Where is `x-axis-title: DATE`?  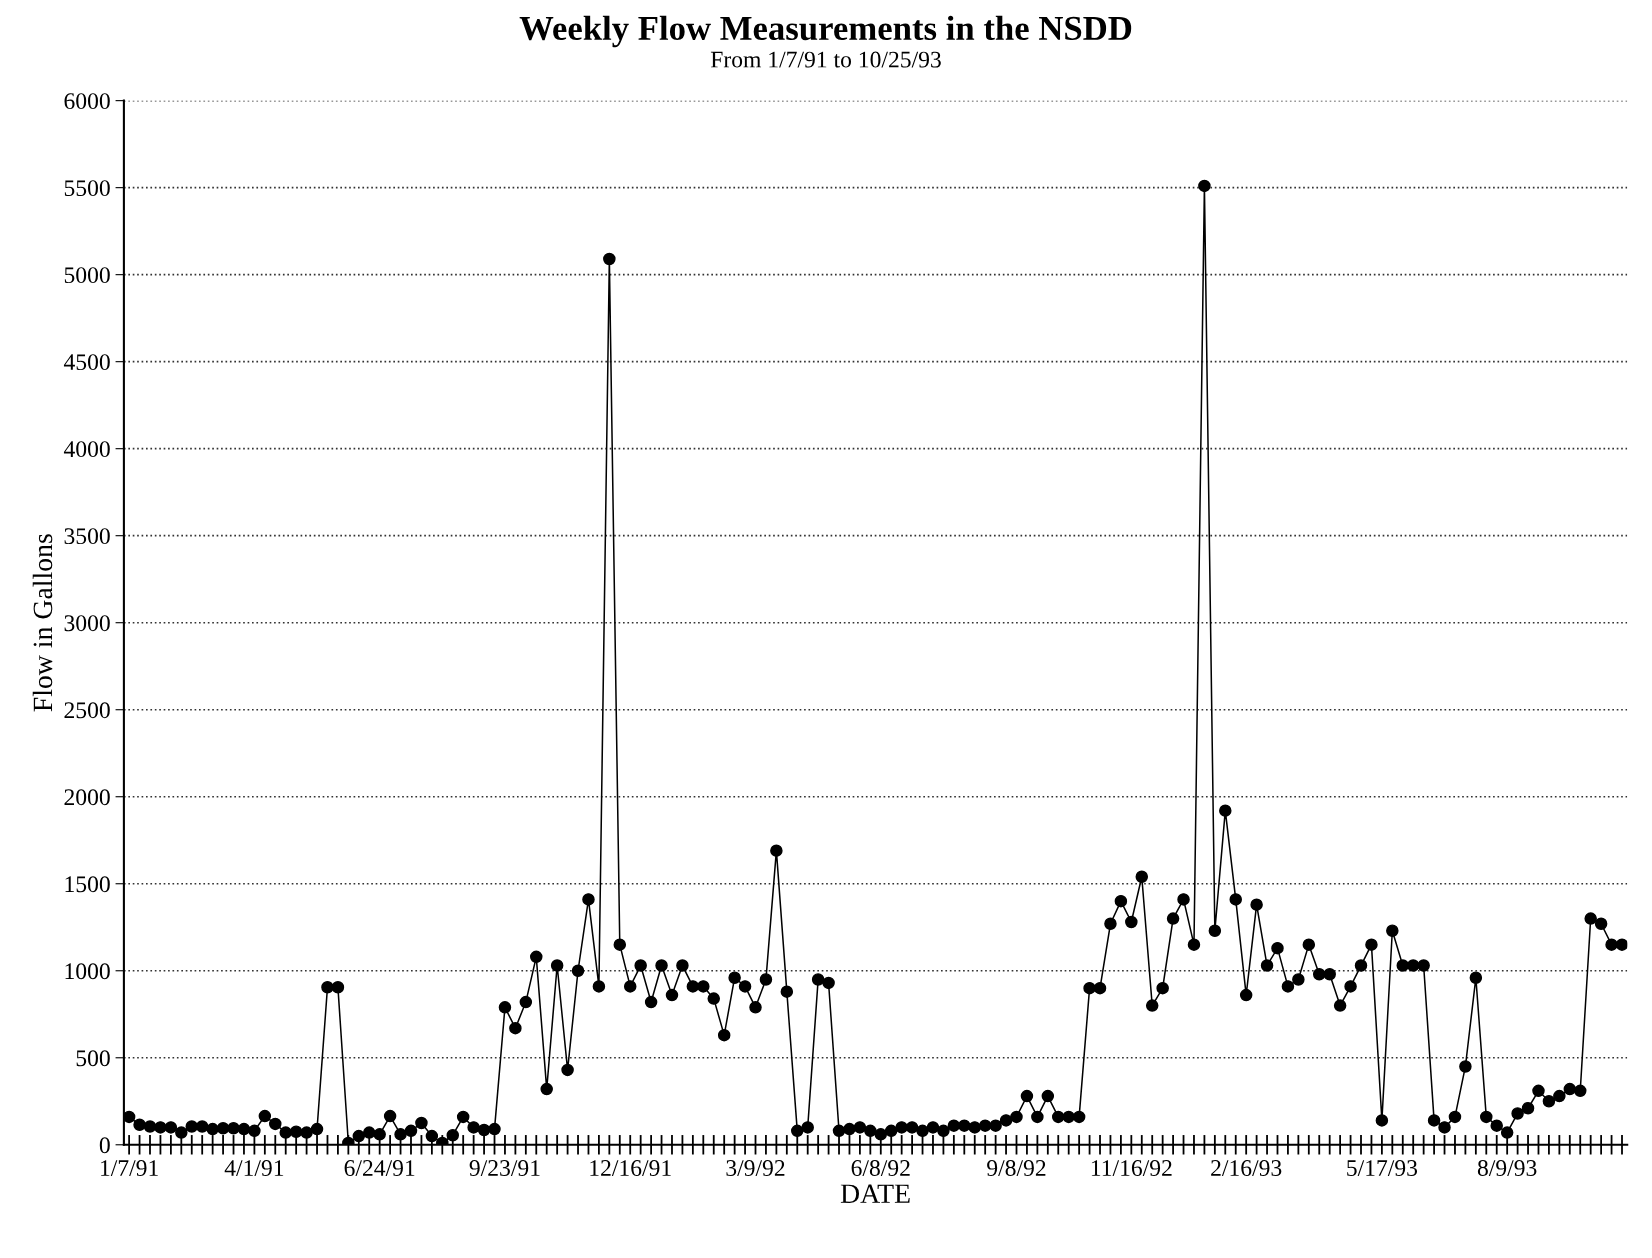 x-axis-title: DATE is located at coordinates (875, 1193).